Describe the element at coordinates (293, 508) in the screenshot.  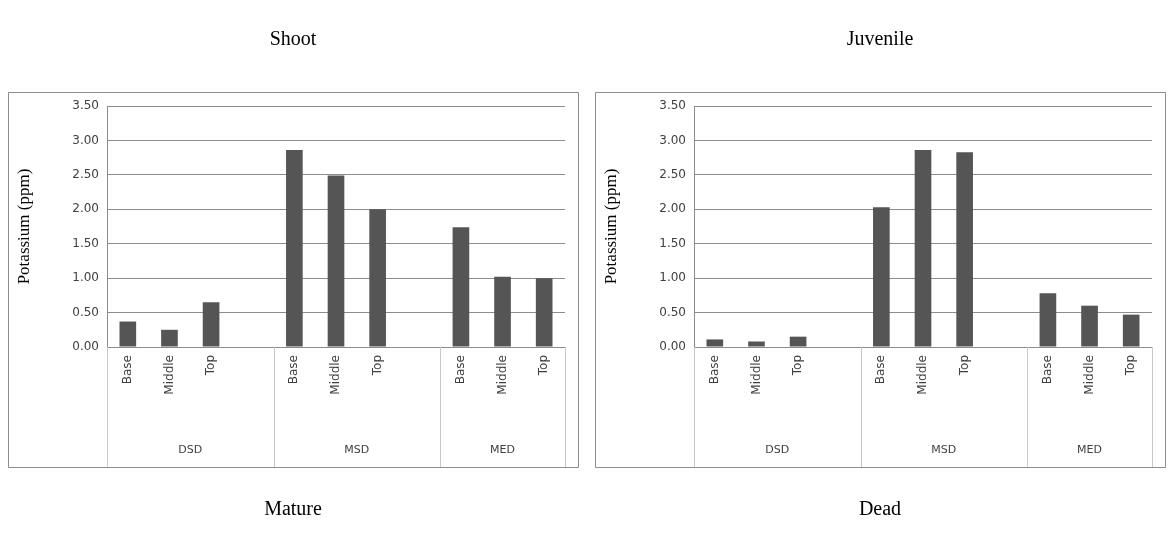
I see `text: Mature` at that location.